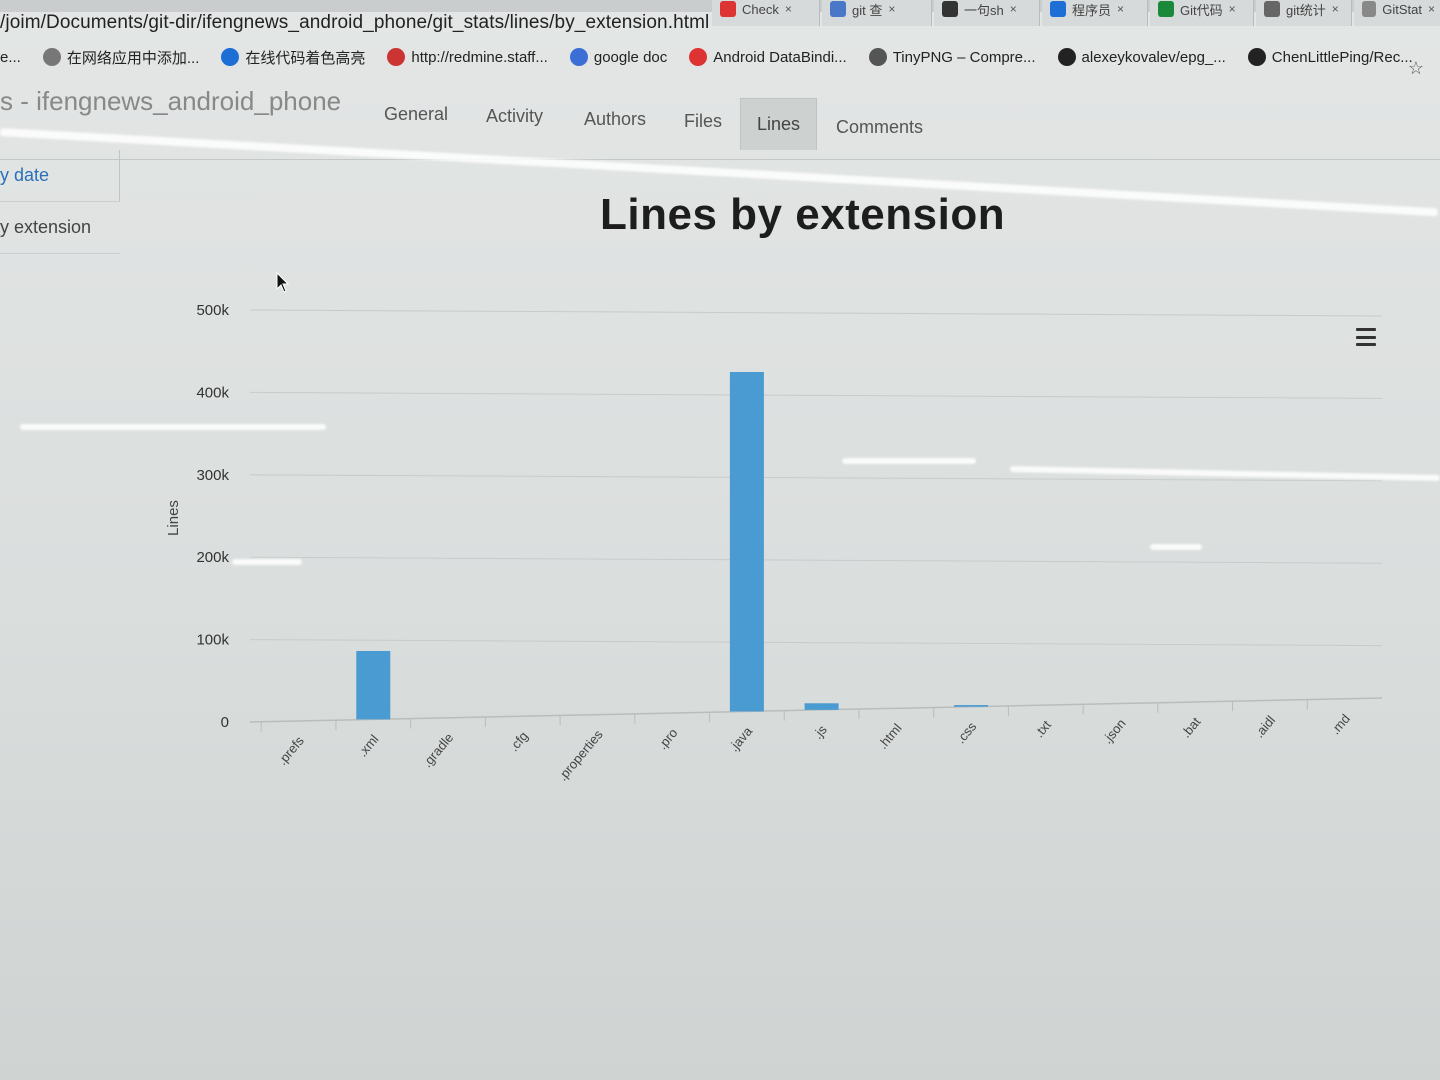  What do you see at coordinates (1366, 337) in the screenshot?
I see `chart-menu-icon` at bounding box center [1366, 337].